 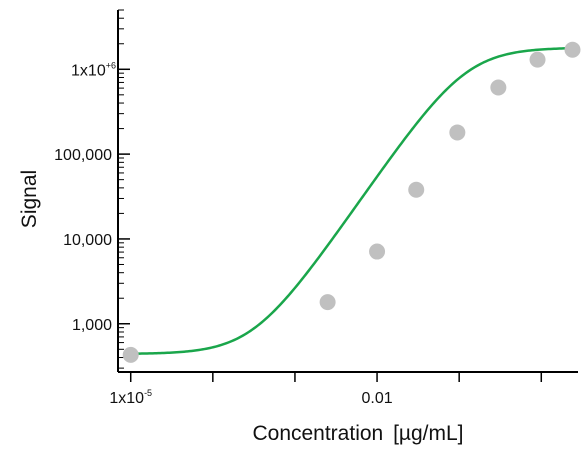 What do you see at coordinates (376, 398) in the screenshot?
I see `x-tick-label: 0.01` at bounding box center [376, 398].